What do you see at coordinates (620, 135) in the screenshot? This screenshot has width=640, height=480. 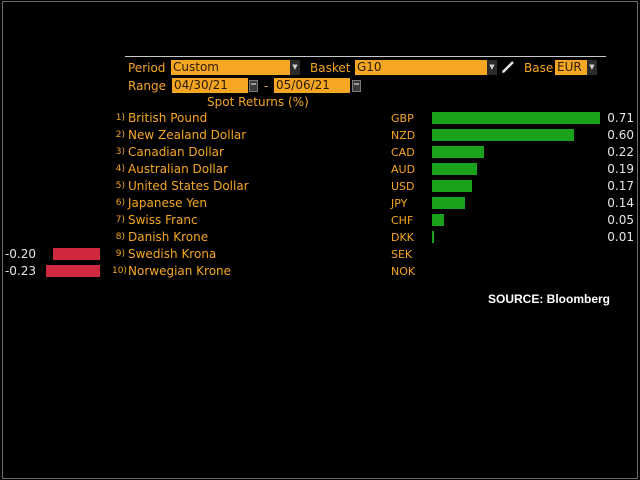 I see `return-value: 0.60` at bounding box center [620, 135].